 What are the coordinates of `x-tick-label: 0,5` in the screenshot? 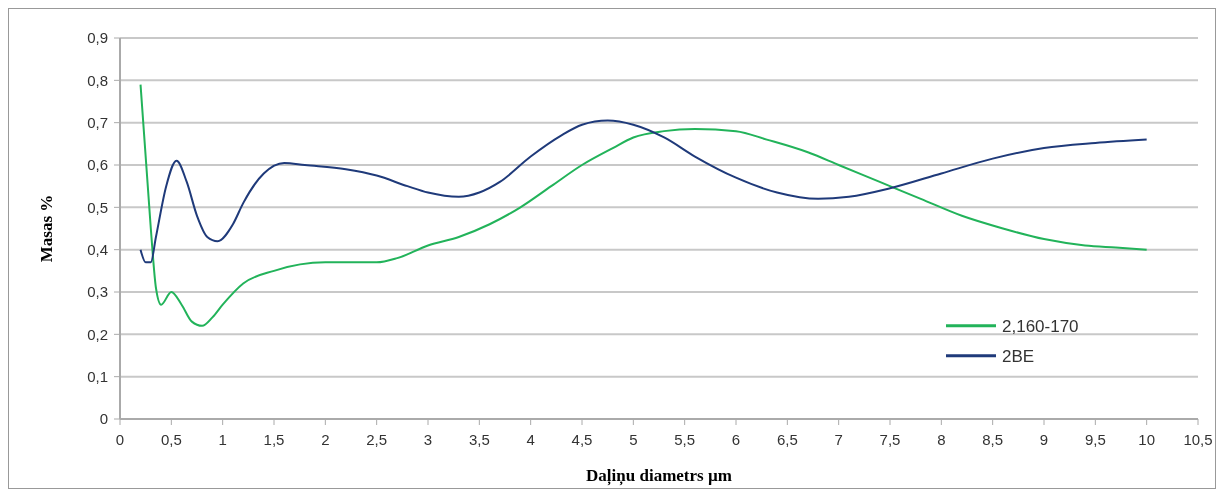 It's located at (171, 439).